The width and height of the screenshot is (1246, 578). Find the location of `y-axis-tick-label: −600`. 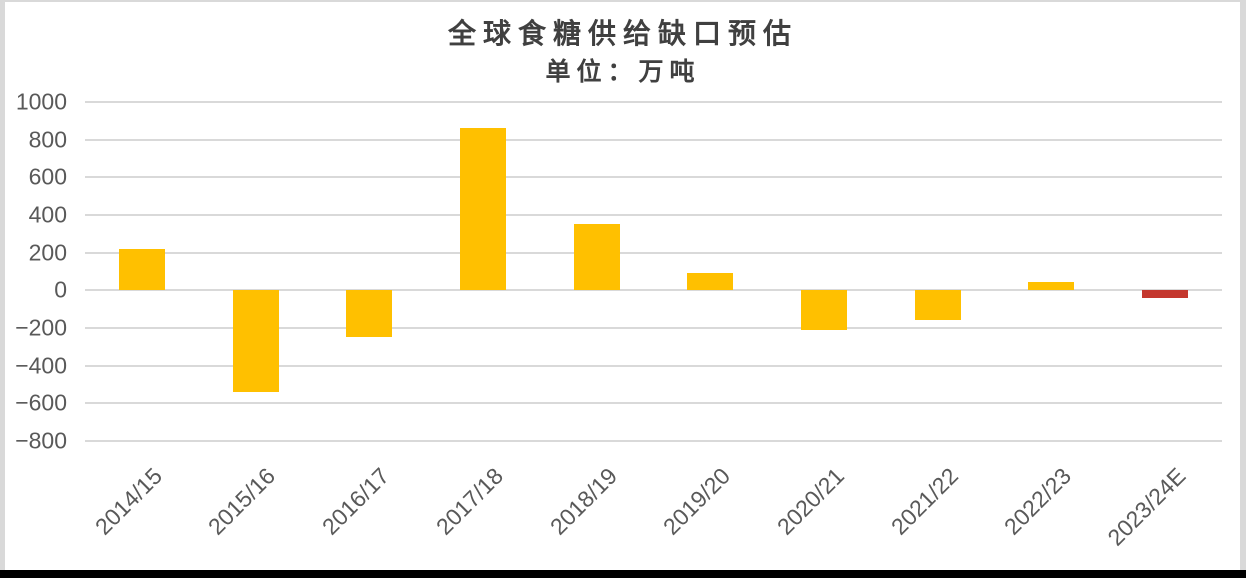

y-axis-tick-label: −600 is located at coordinates (41, 402).